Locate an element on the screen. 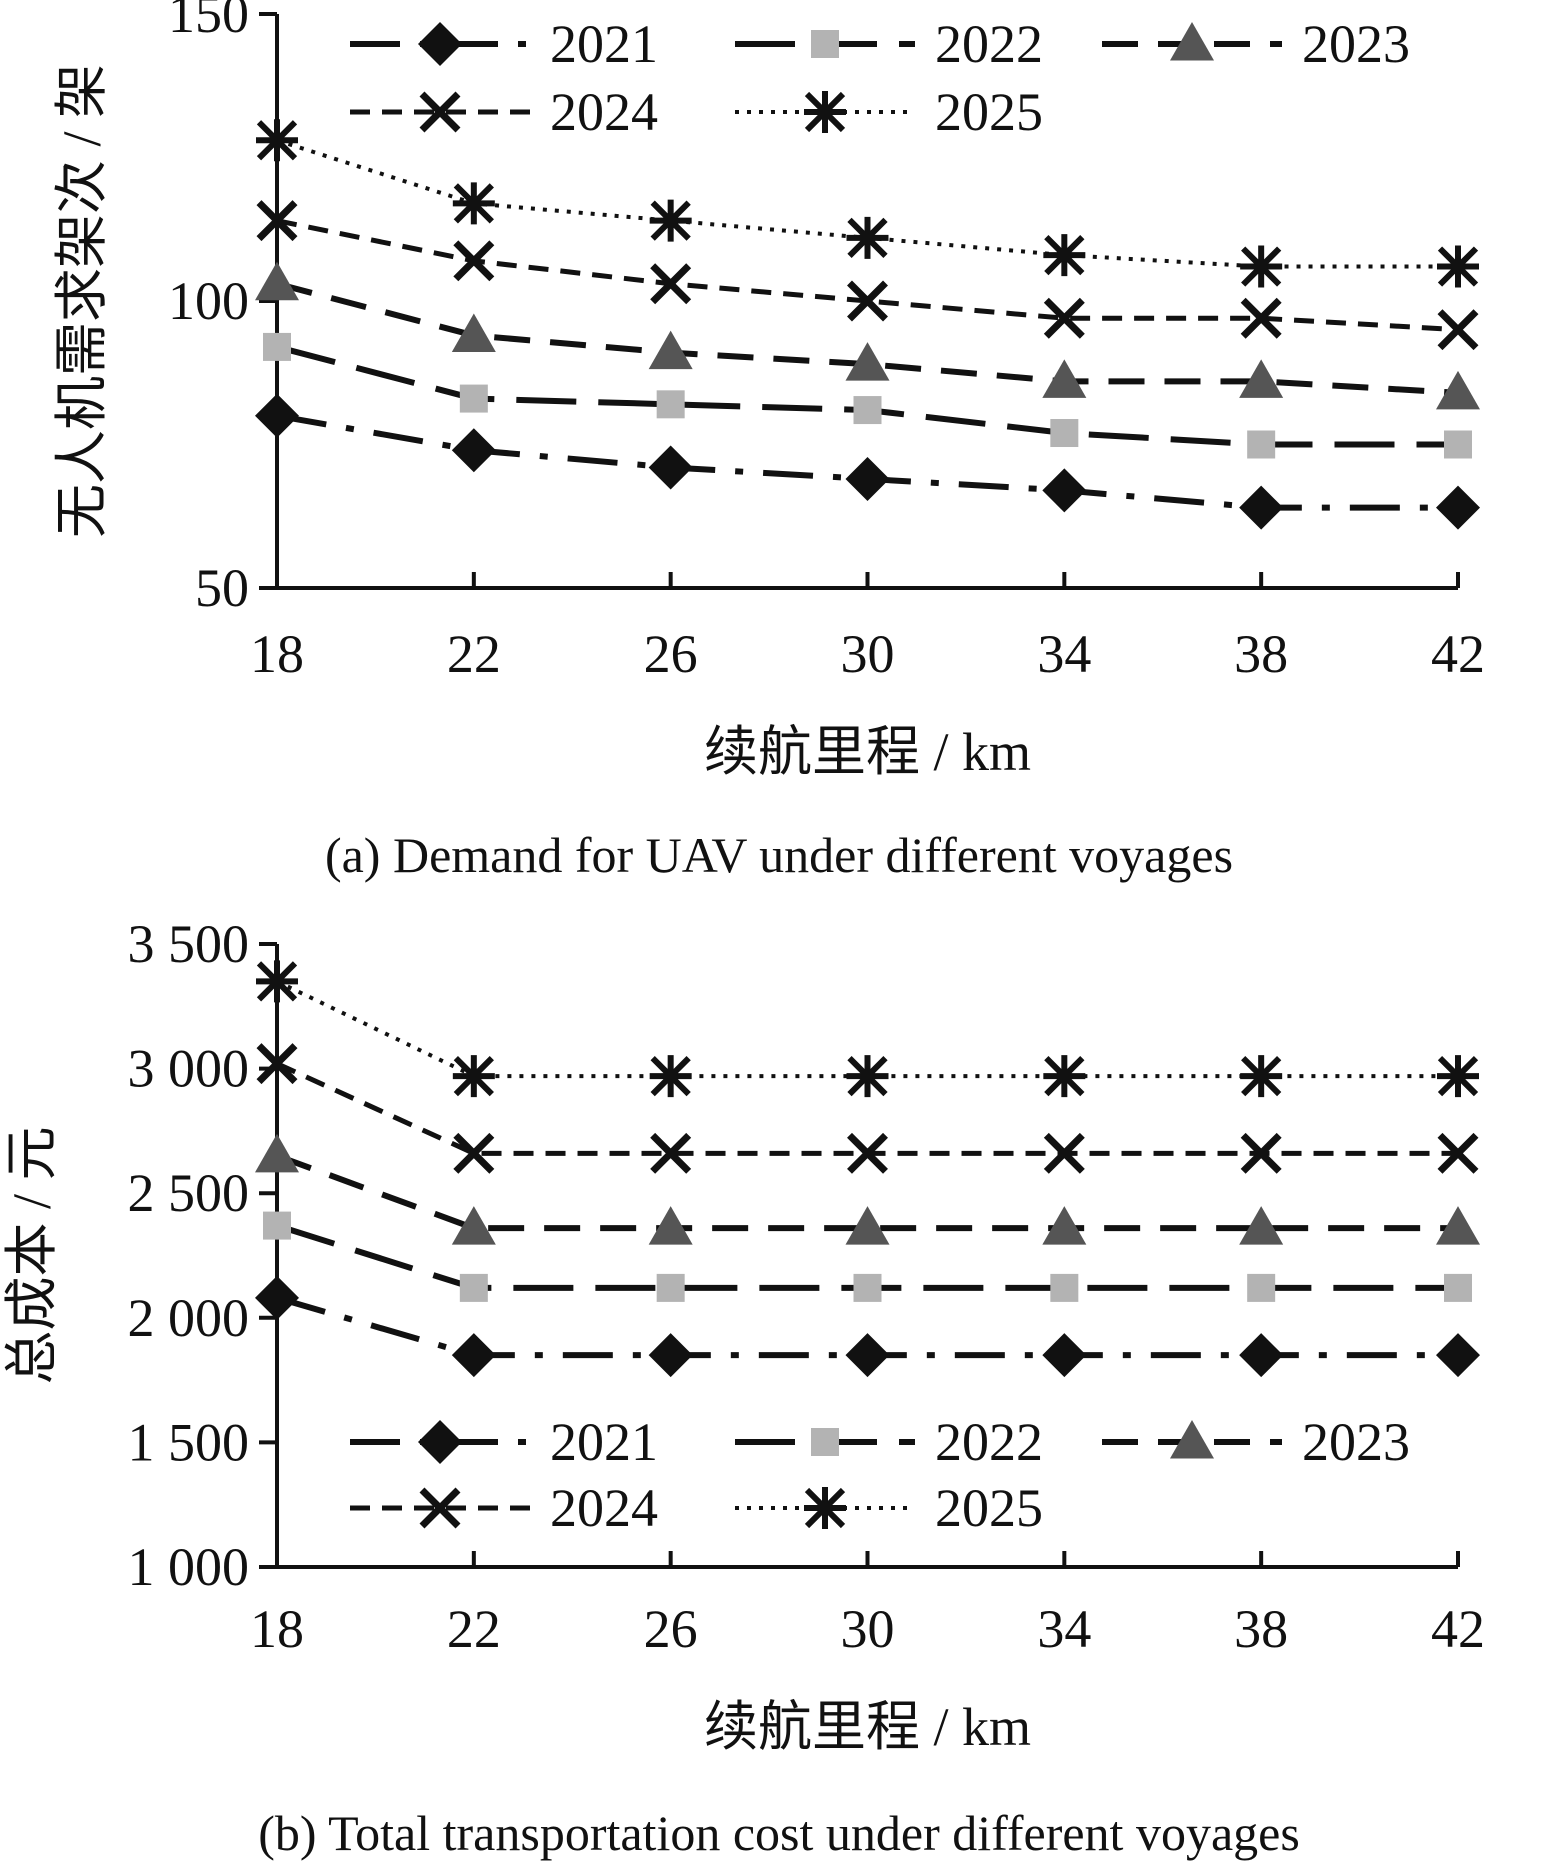 Image resolution: width=1558 pixels, height=1867 pixels. x-tick-label: 26 is located at coordinates (671, 654).